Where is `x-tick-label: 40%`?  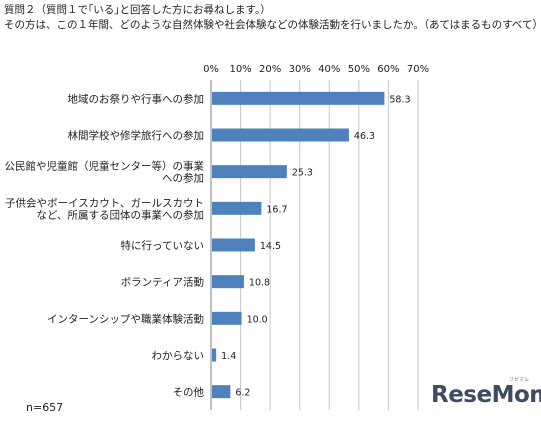 x-tick-label: 40% is located at coordinates (329, 69).